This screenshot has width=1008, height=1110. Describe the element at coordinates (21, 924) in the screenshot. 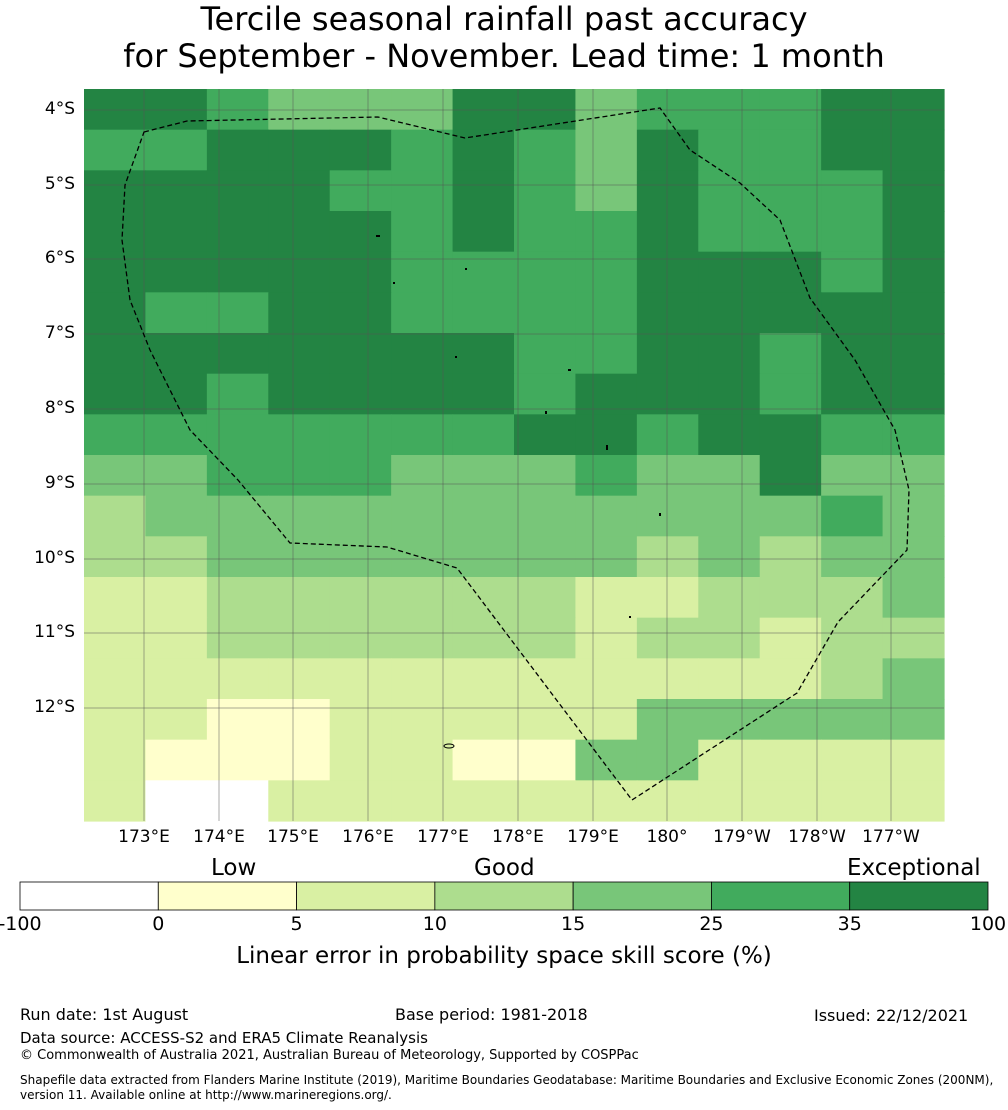

I see `colorbar-tick: -100` at that location.